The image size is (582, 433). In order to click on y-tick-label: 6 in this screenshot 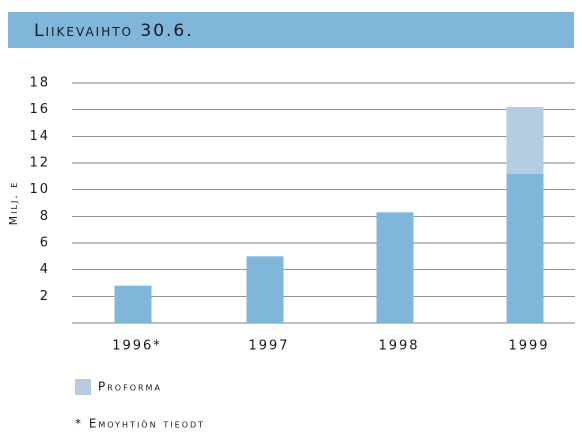, I will do `click(45, 243)`.